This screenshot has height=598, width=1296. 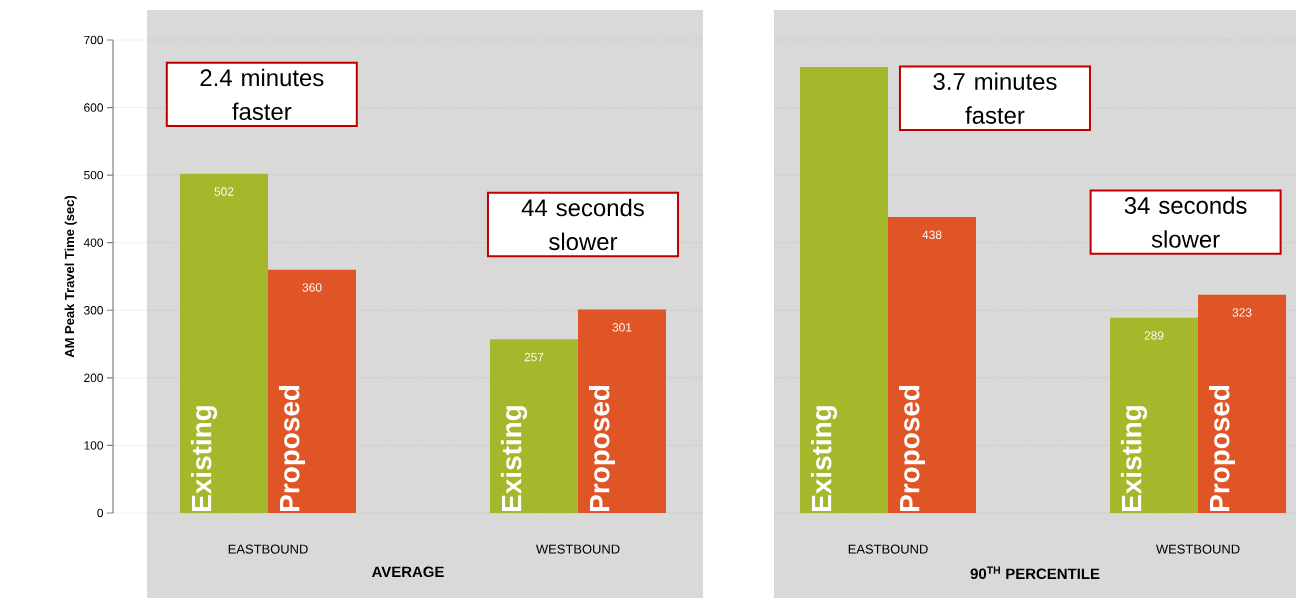 What do you see at coordinates (534, 357) in the screenshot?
I see `data-label: 257` at bounding box center [534, 357].